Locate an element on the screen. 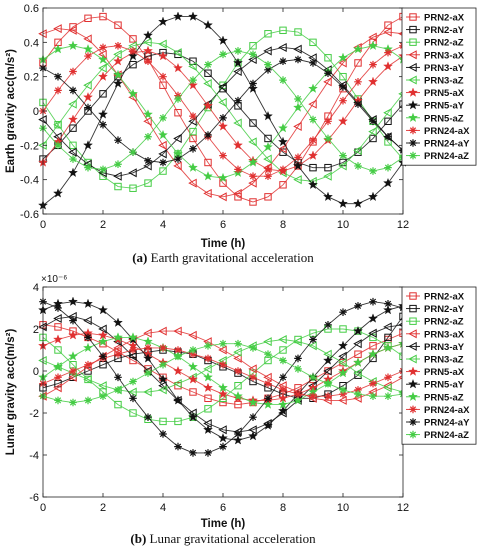 The image size is (482, 550). legend-item-PRN2-aX: PRN2-aX is located at coordinates (435, 18).